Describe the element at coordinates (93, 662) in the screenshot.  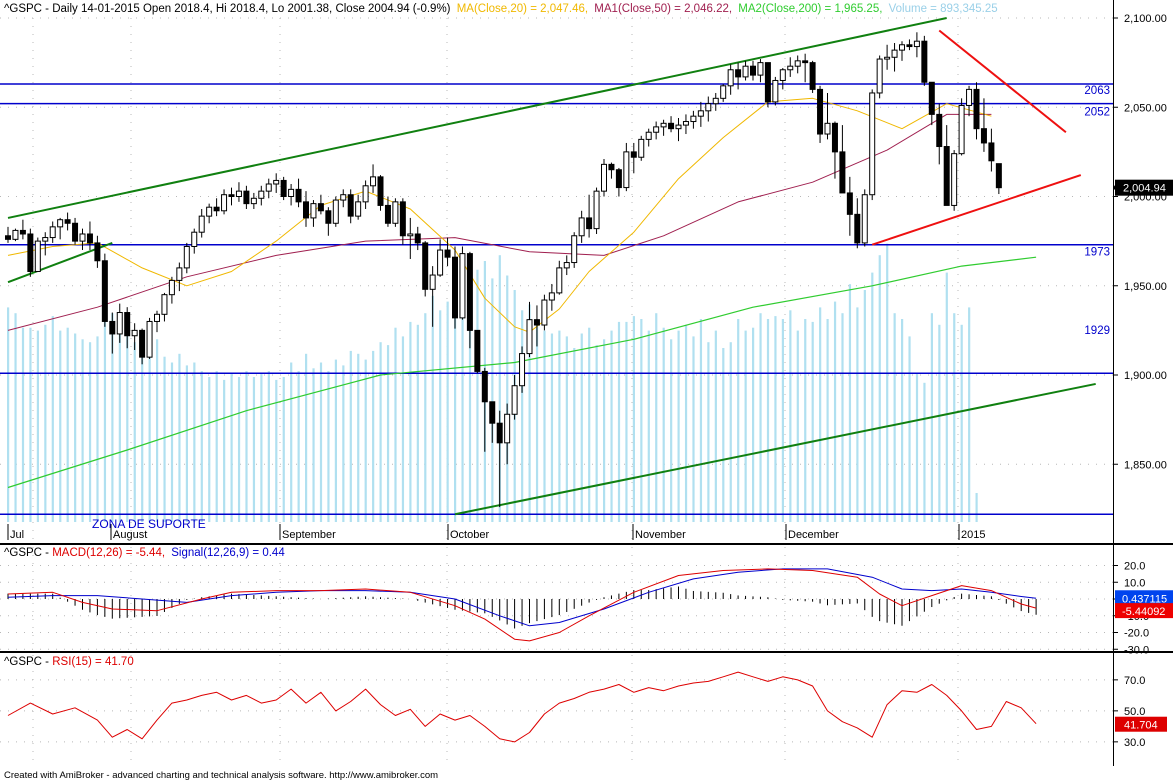
I see `rsi-legend: RSI(15) = 41.70` at that location.